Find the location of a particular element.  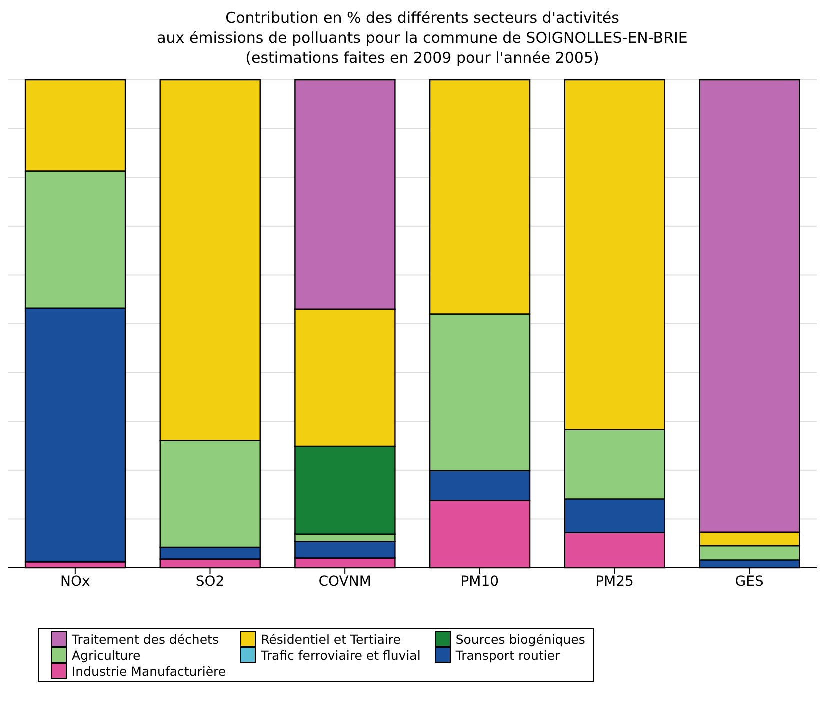

x-tick-label: SO2 is located at coordinates (210, 582).